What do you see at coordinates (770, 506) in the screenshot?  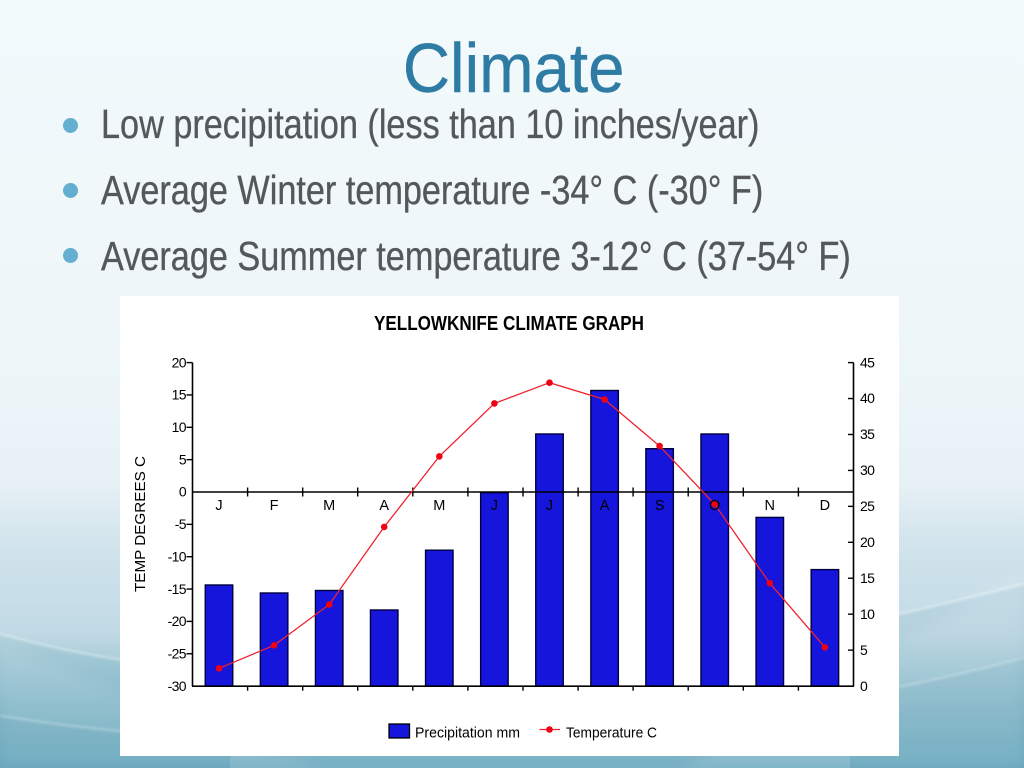 I see `svg-text: N` at bounding box center [770, 506].